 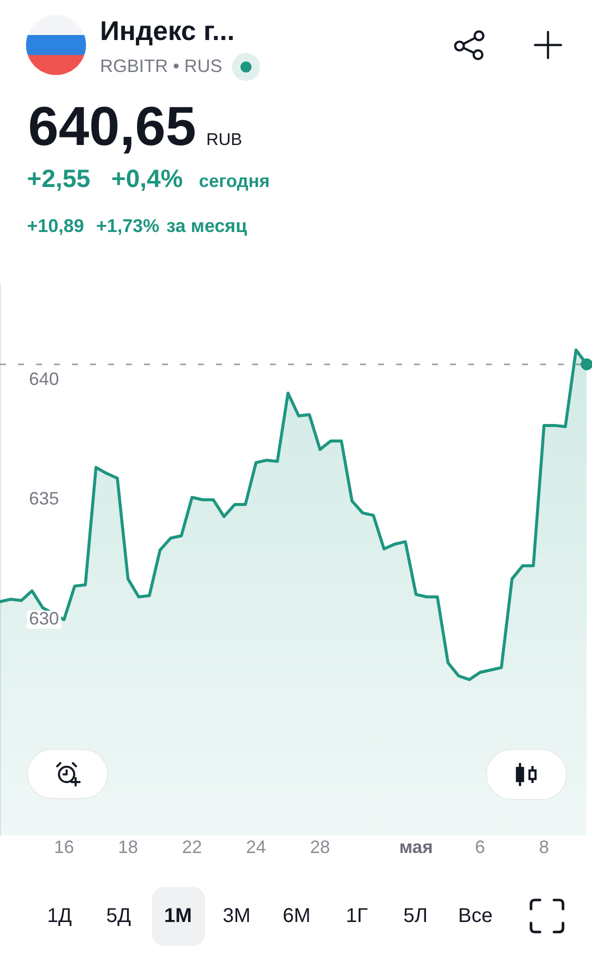 What do you see at coordinates (44, 378) in the screenshot?
I see `y-tick-label: 640` at bounding box center [44, 378].